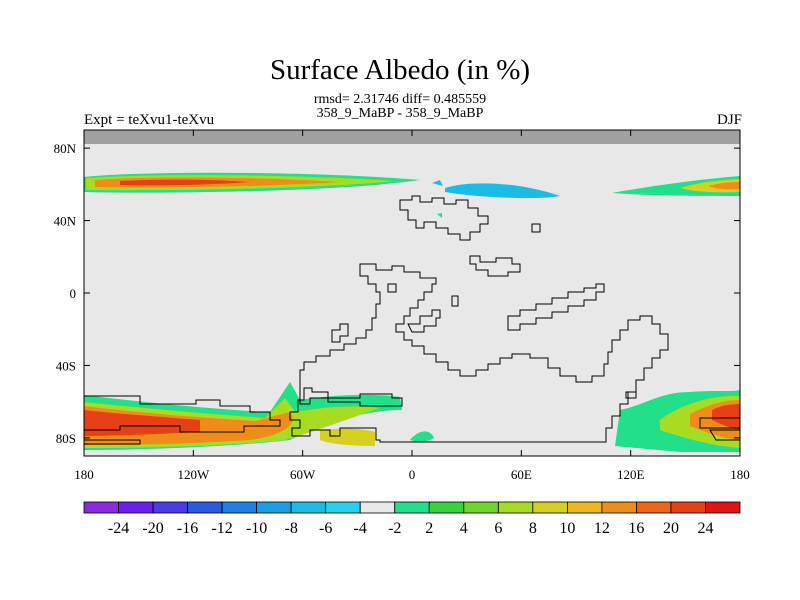 The image size is (800, 600). What do you see at coordinates (347, 437) in the screenshot?
I see `anomaly-south-mid-patch` at bounding box center [347, 437].